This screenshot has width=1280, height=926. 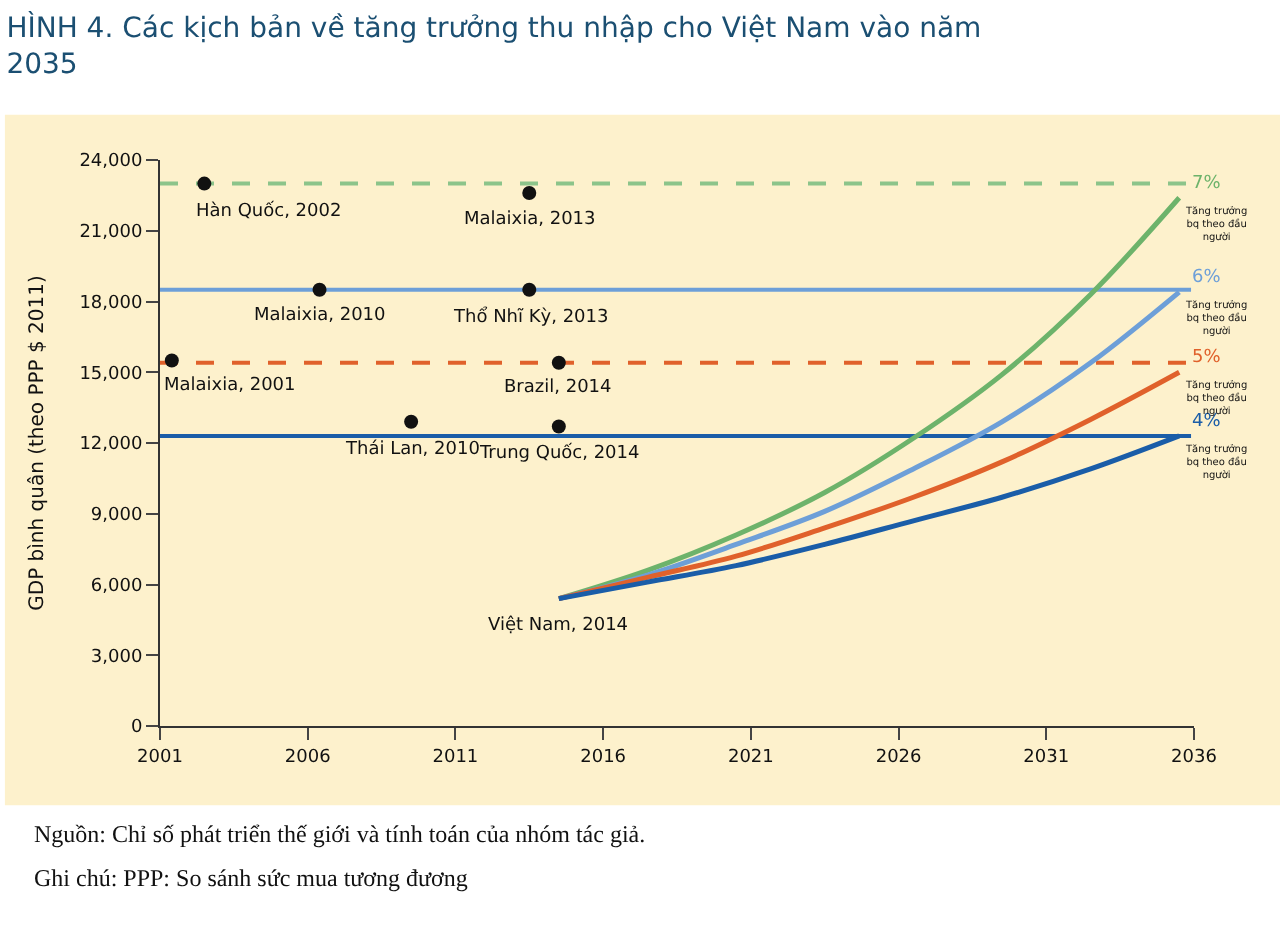 What do you see at coordinates (530, 220) in the screenshot?
I see `annotation: Malaixia, 2013` at bounding box center [530, 220].